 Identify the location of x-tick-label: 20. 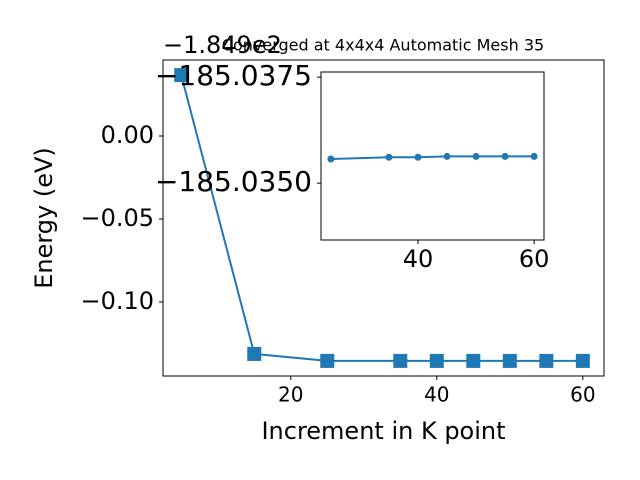
(290, 395).